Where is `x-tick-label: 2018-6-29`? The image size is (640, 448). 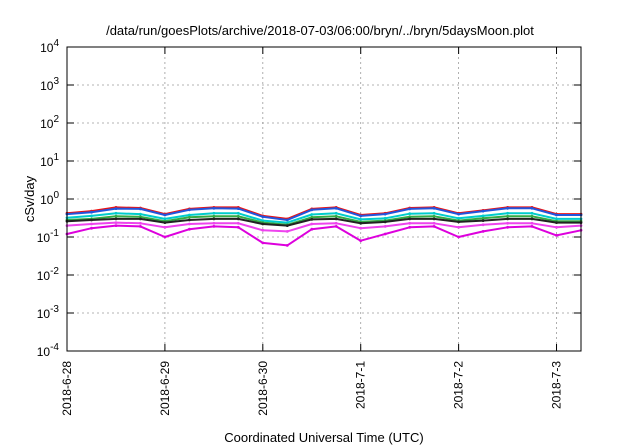 x-tick-label: 2018-6-29 is located at coordinates (165, 388).